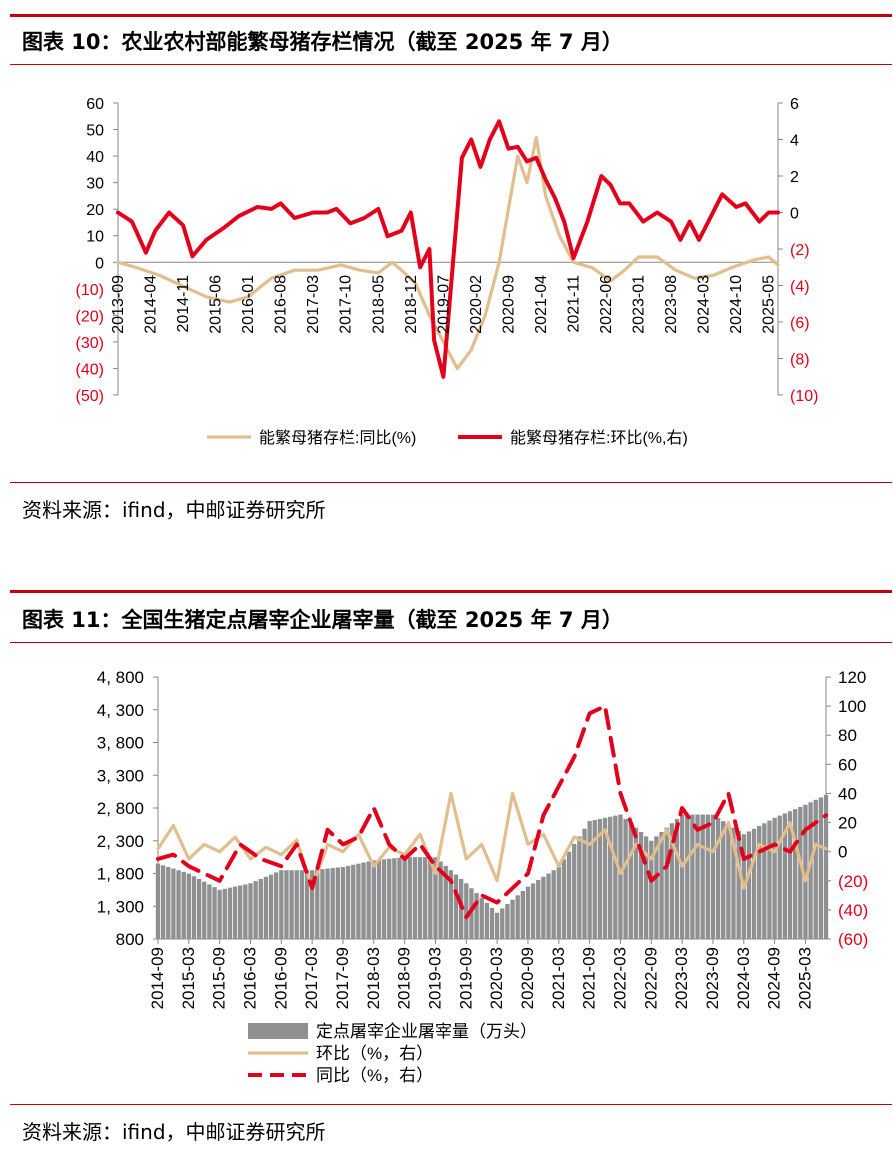 This screenshot has height=1153, width=893. What do you see at coordinates (426, 1031) in the screenshot?
I see `legend-label: 定点屠宰企业屠宰量（万头）` at bounding box center [426, 1031].